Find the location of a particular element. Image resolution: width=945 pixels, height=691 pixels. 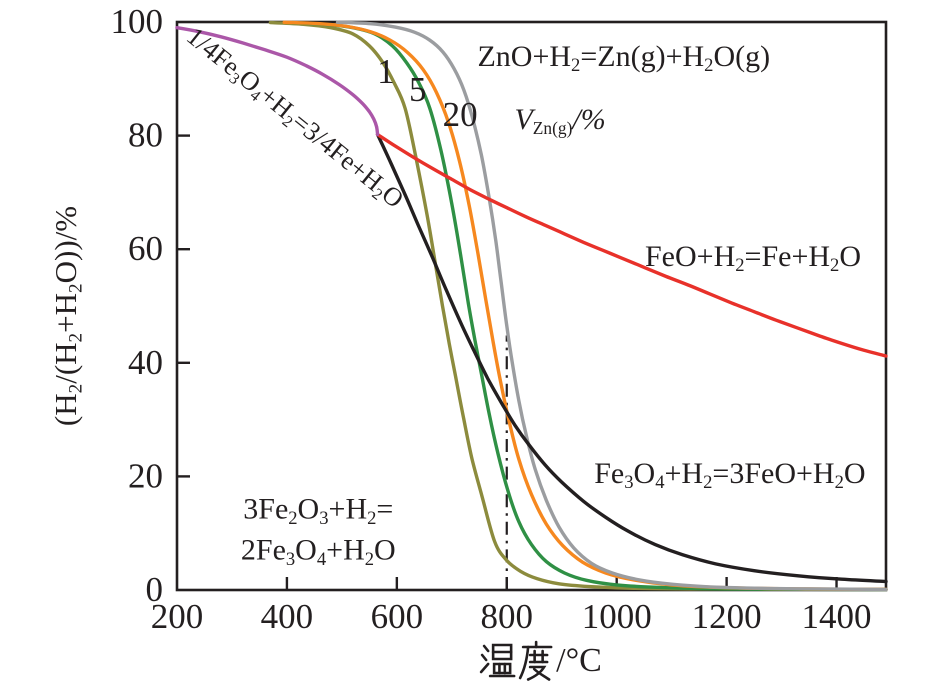

cjk-char-du is located at coordinates (535, 660).